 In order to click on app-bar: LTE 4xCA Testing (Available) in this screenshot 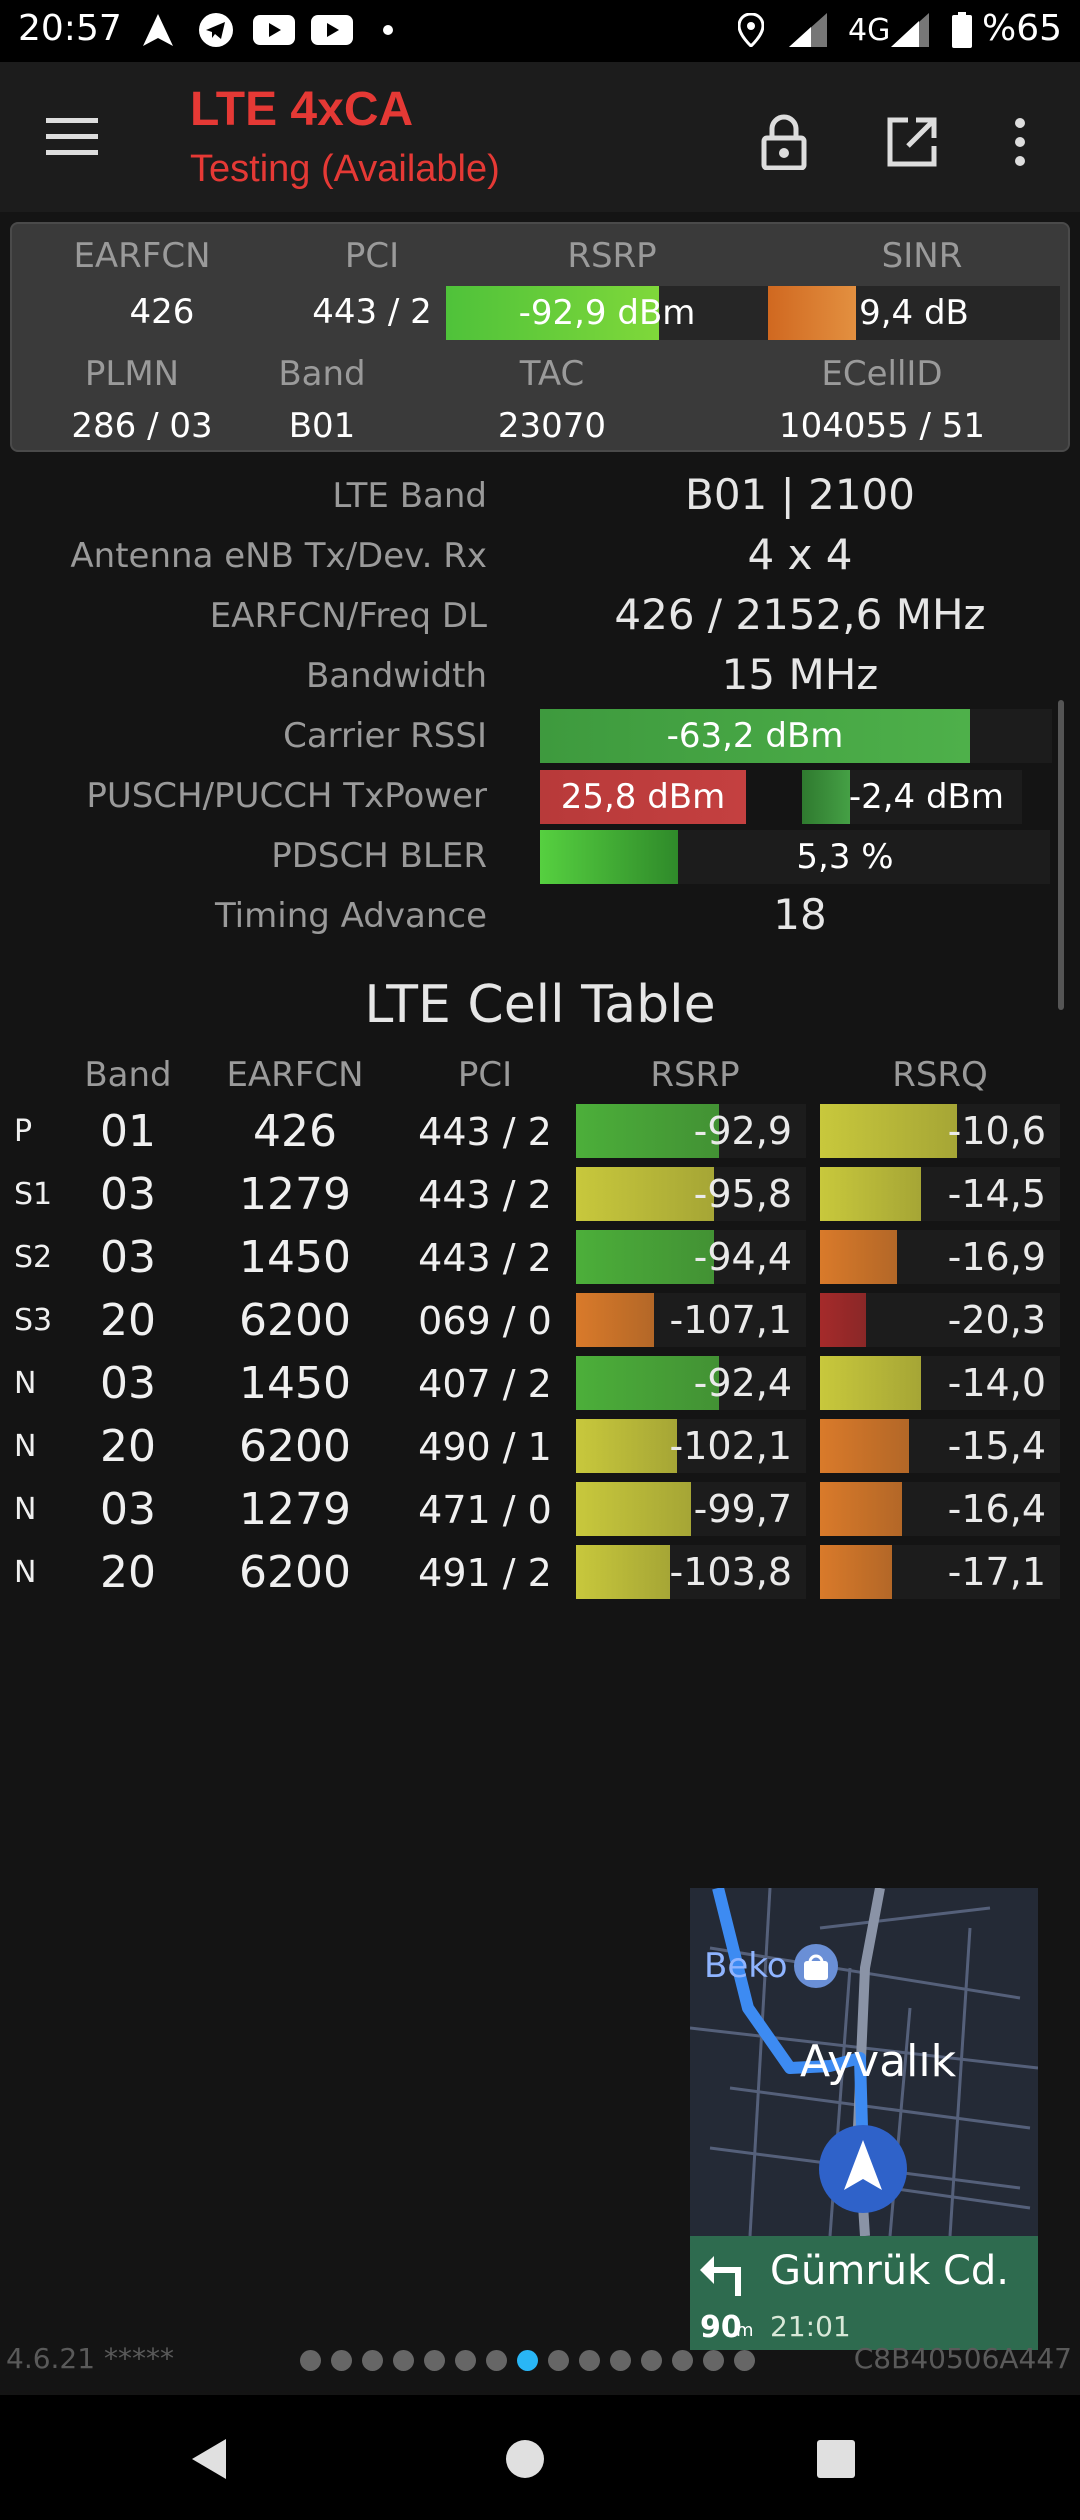, I will do `click(540, 137)`.